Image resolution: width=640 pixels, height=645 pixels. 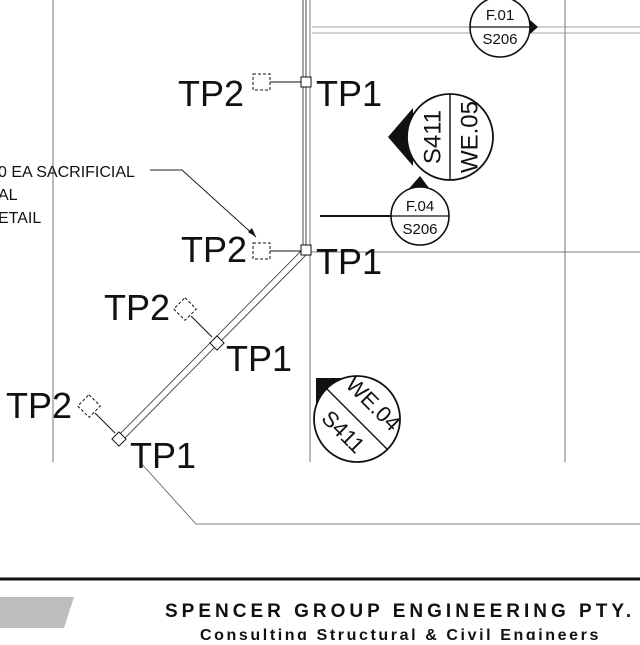 What do you see at coordinates (20, 218) in the screenshot?
I see `callout-line-3: ETAIL` at bounding box center [20, 218].